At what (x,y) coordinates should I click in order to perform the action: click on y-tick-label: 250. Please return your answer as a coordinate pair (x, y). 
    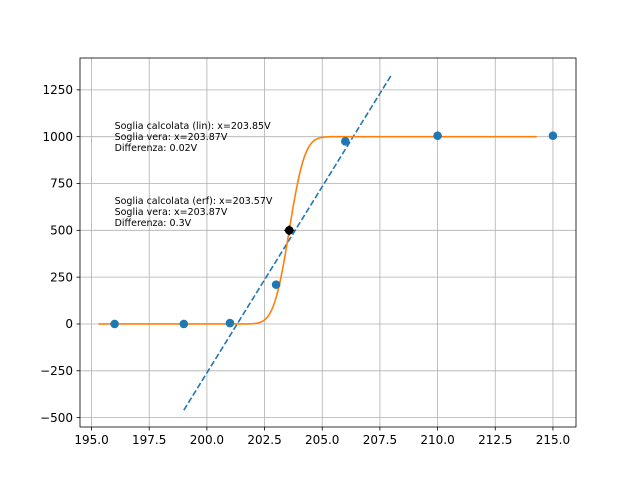
    Looking at the image, I should click on (61, 277).